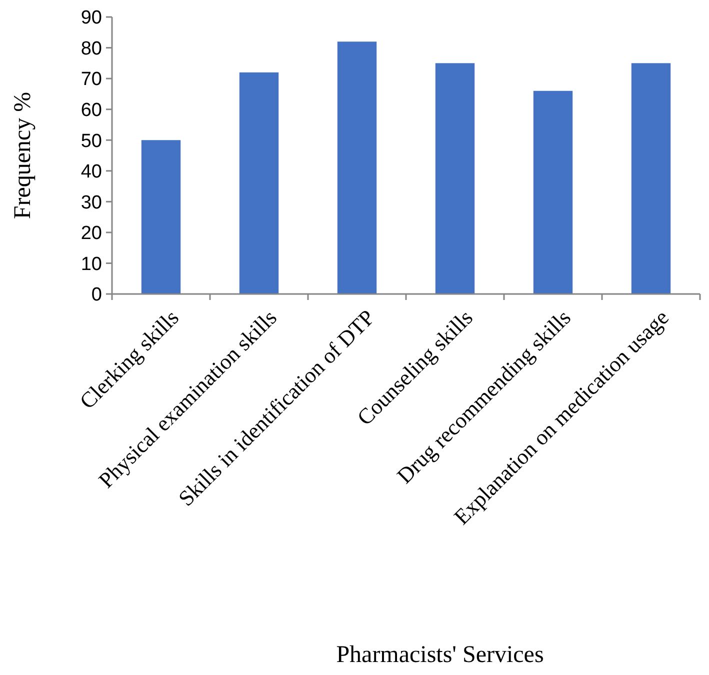 The width and height of the screenshot is (709, 675). Describe the element at coordinates (91, 141) in the screenshot. I see `y-tick-label: 50` at that location.